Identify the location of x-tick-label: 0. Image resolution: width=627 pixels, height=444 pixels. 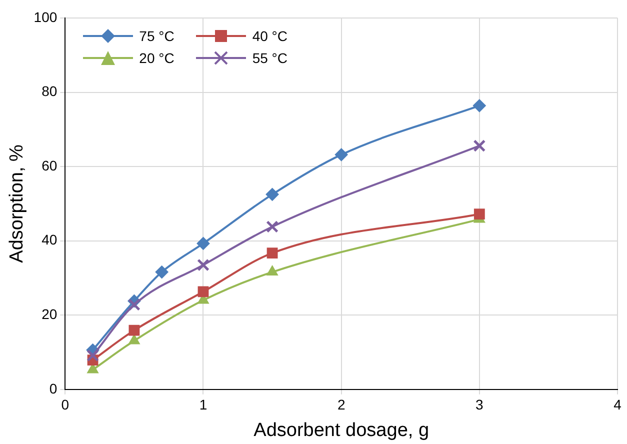
(65, 404).